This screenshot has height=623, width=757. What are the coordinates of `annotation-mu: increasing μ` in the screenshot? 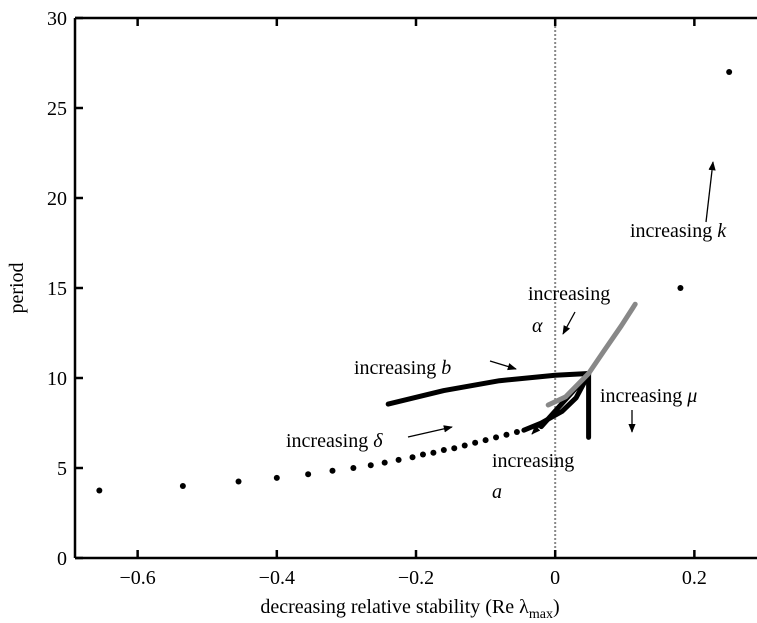 It's located at (648, 396).